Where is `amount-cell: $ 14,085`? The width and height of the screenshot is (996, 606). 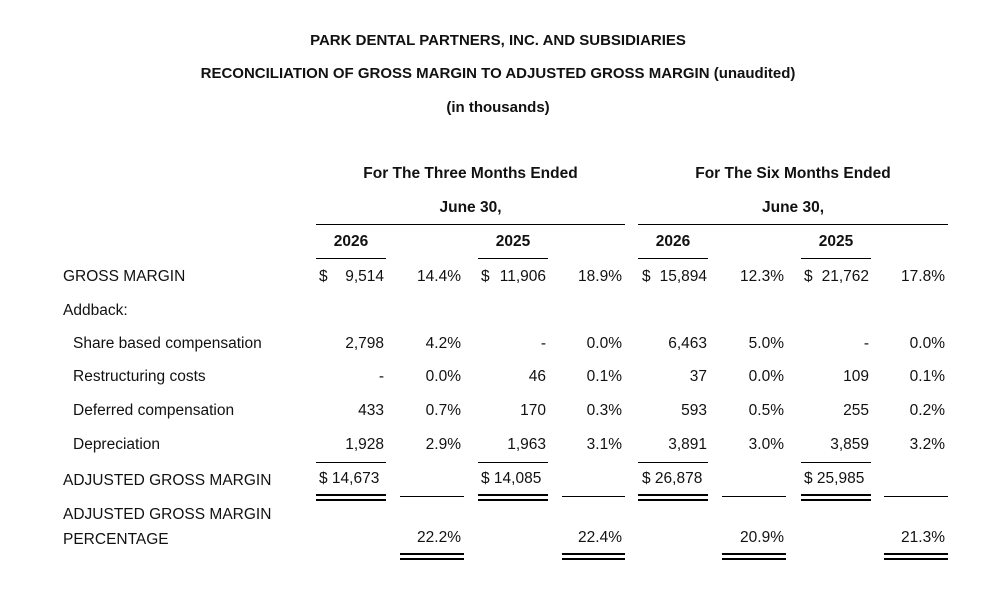 amount-cell: $ 14,085 is located at coordinates (511, 478).